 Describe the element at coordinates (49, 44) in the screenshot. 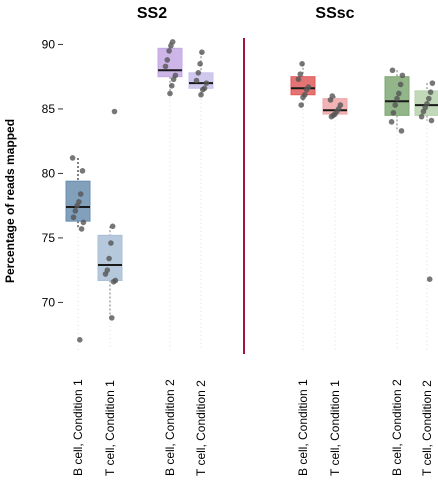

I see `y-tick-label: 90` at that location.